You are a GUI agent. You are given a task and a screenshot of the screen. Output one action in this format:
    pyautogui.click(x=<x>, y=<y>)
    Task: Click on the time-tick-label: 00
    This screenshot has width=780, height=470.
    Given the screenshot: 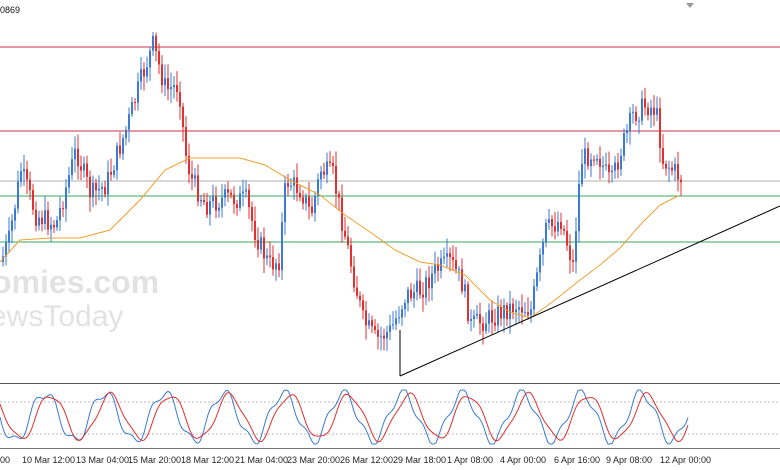 What is the action you would take?
    pyautogui.click(x=5, y=460)
    